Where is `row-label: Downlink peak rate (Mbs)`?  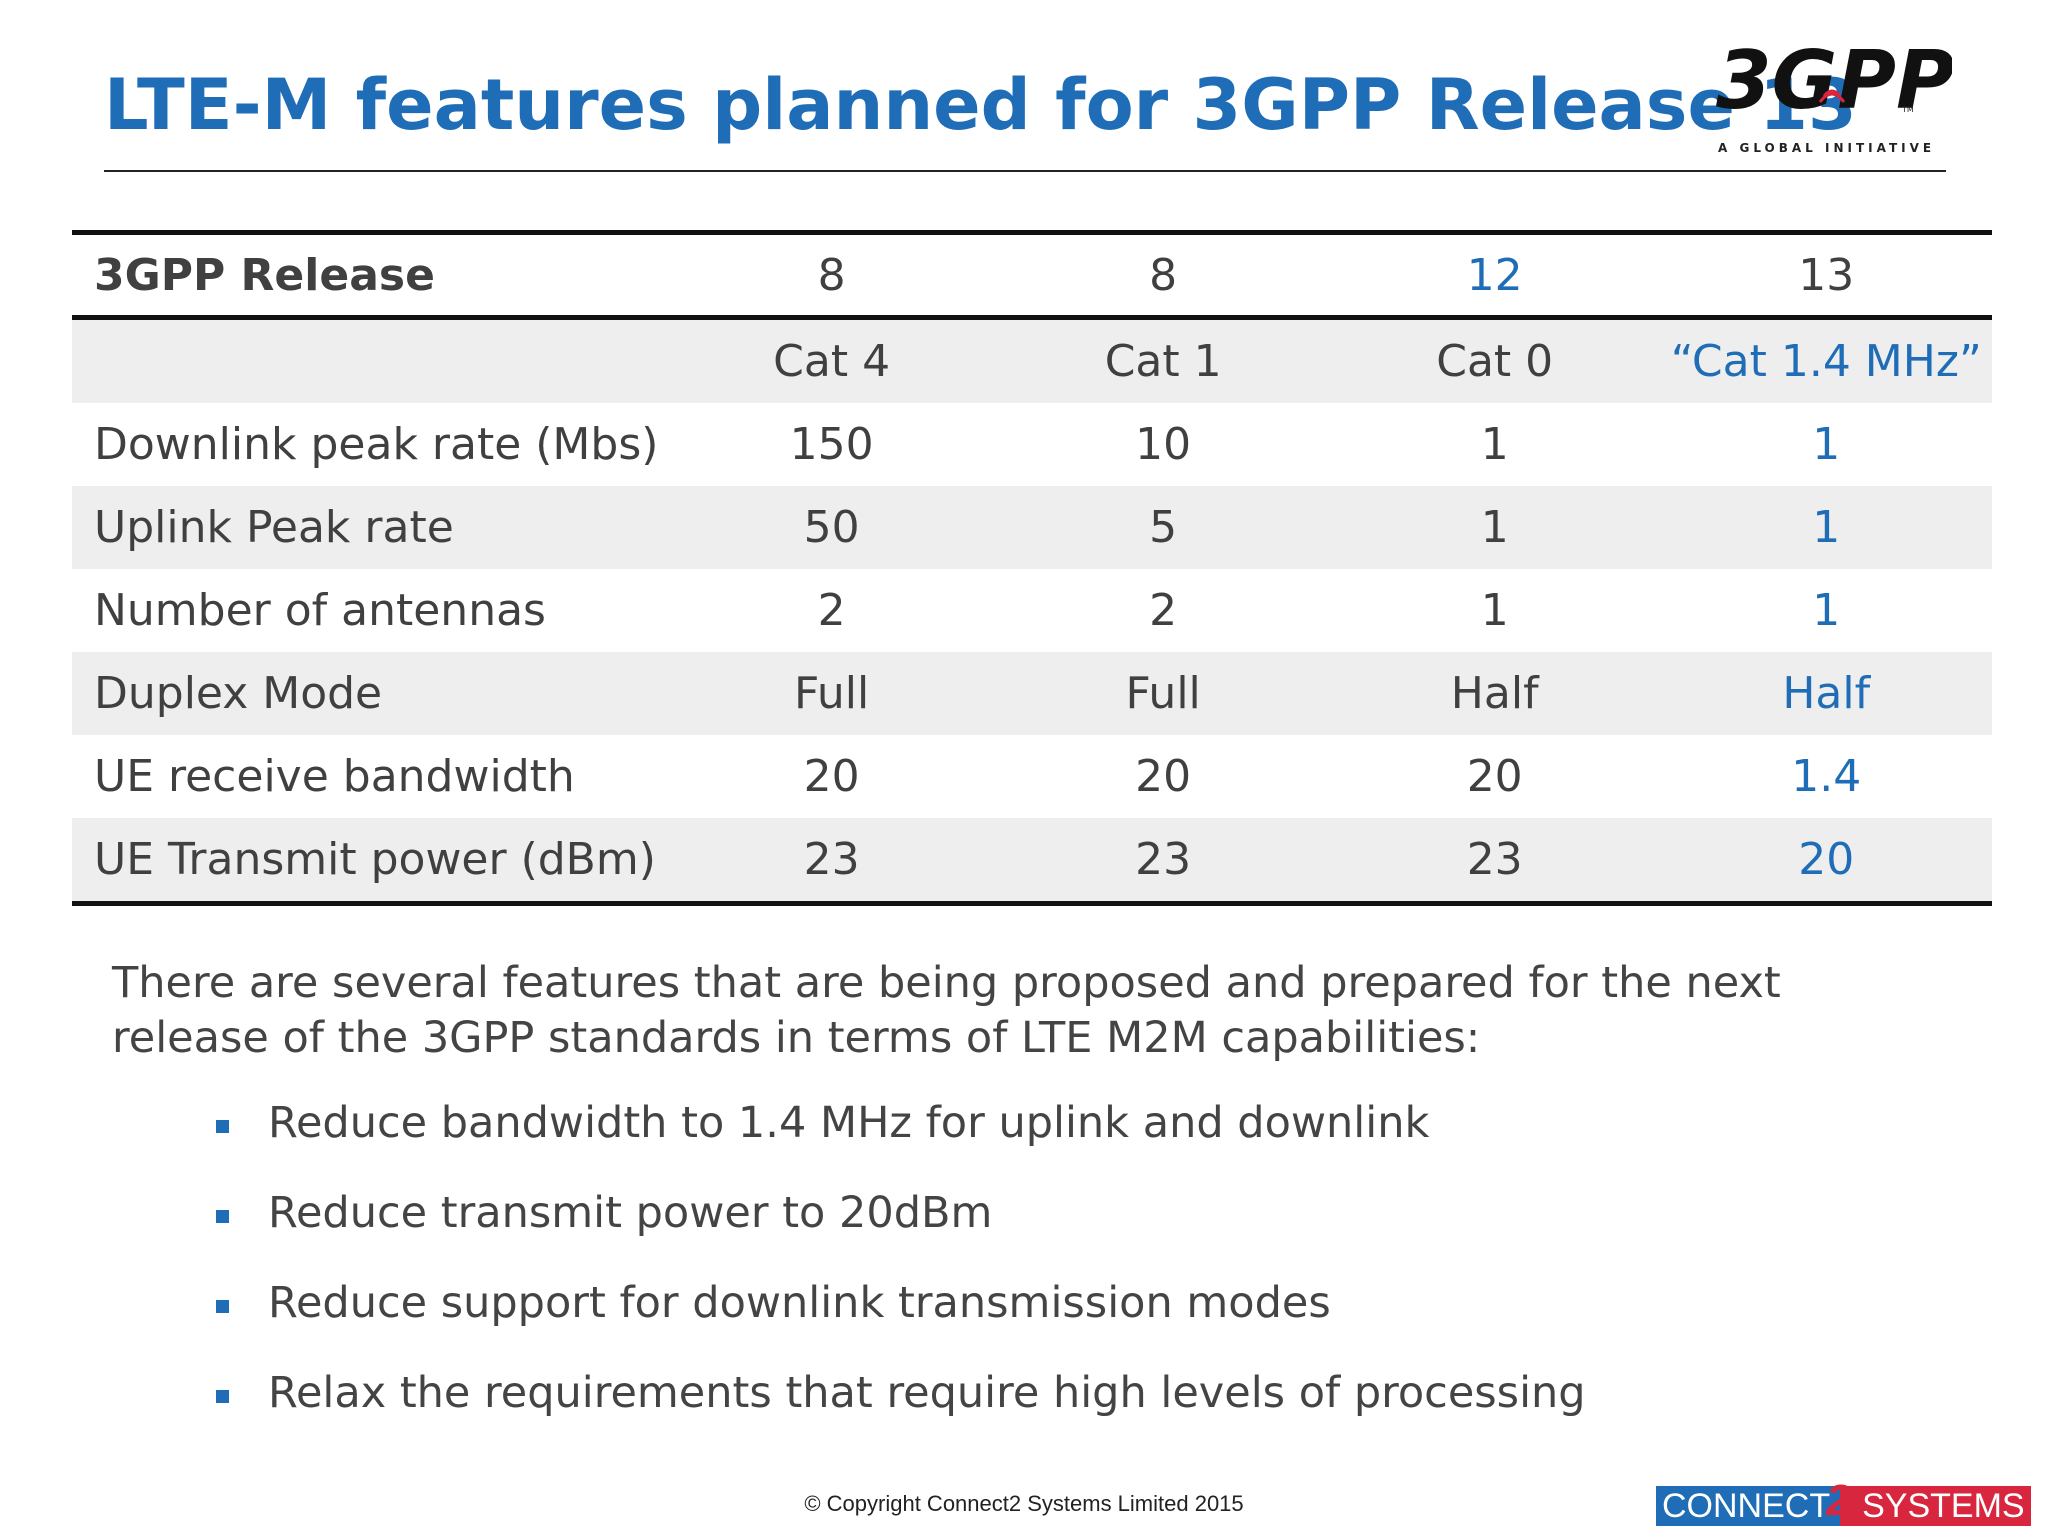
row-label: Downlink peak rate (Mbs) is located at coordinates (376, 444).